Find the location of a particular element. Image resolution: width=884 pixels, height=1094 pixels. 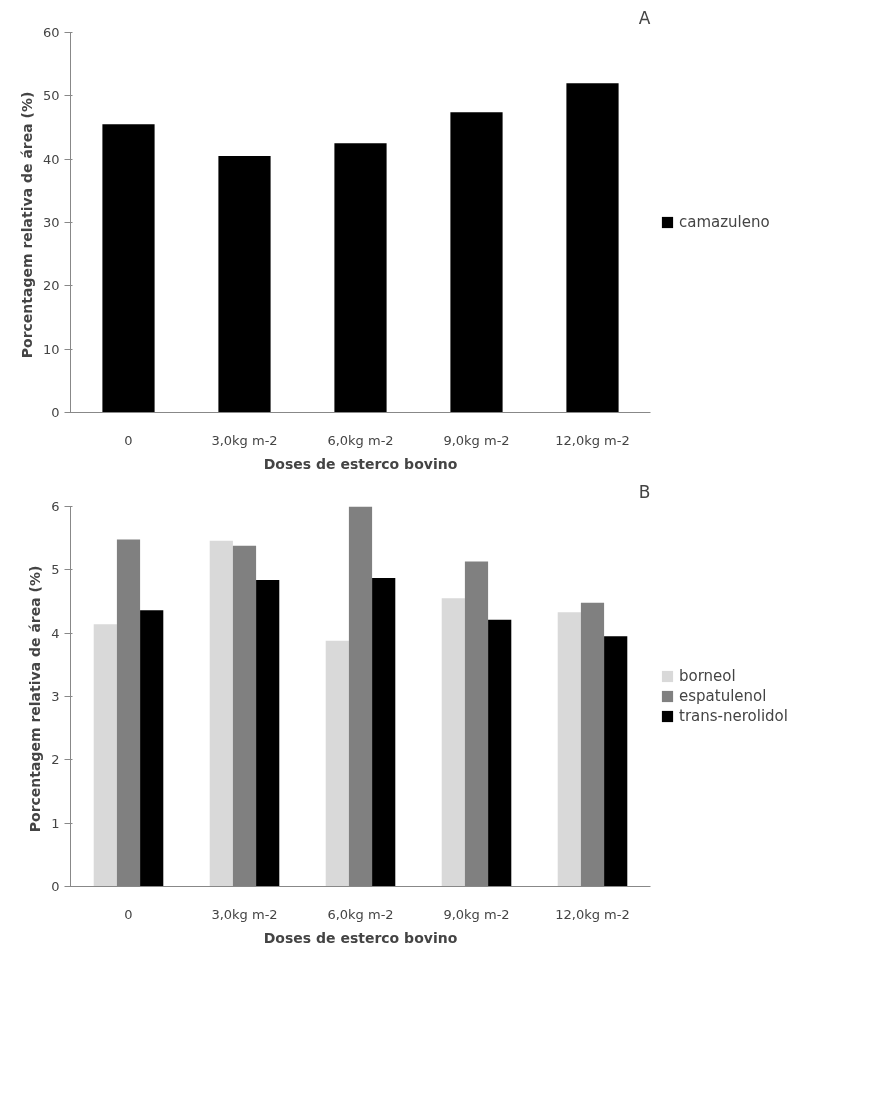

y-tick-label: 4 is located at coordinates (55, 633).